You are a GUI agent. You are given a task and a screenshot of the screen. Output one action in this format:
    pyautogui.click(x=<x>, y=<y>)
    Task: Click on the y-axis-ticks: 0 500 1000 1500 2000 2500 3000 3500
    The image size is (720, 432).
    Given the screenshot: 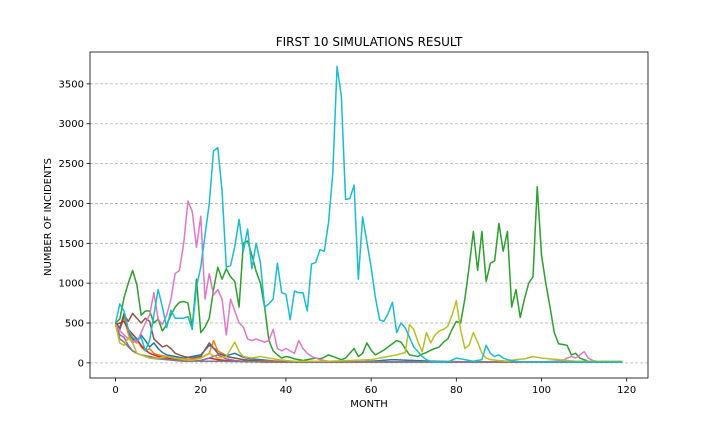 What is the action you would take?
    pyautogui.click(x=74, y=224)
    